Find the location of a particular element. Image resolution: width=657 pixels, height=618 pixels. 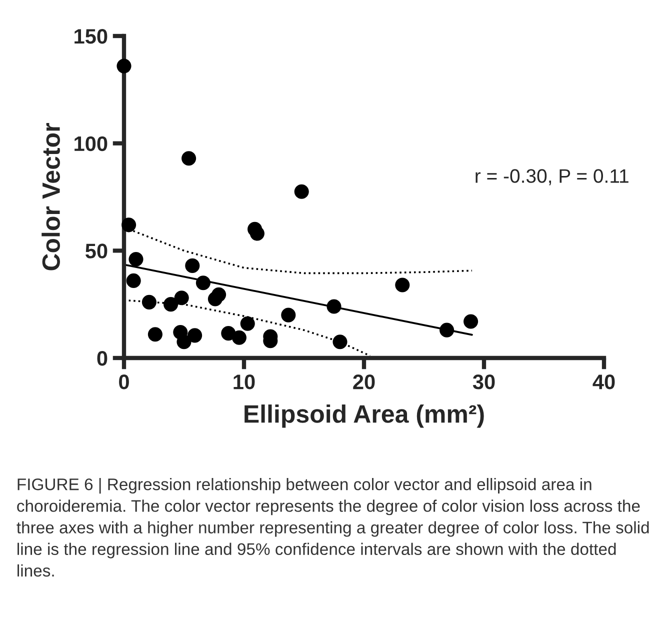

x-axis-title: Ellipsoid Area (mm²) is located at coordinates (364, 416).